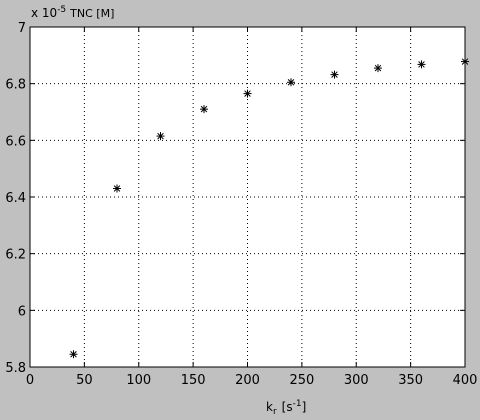 The height and width of the screenshot is (420, 480). I want to click on y-tick-label: 6, so click(22, 311).